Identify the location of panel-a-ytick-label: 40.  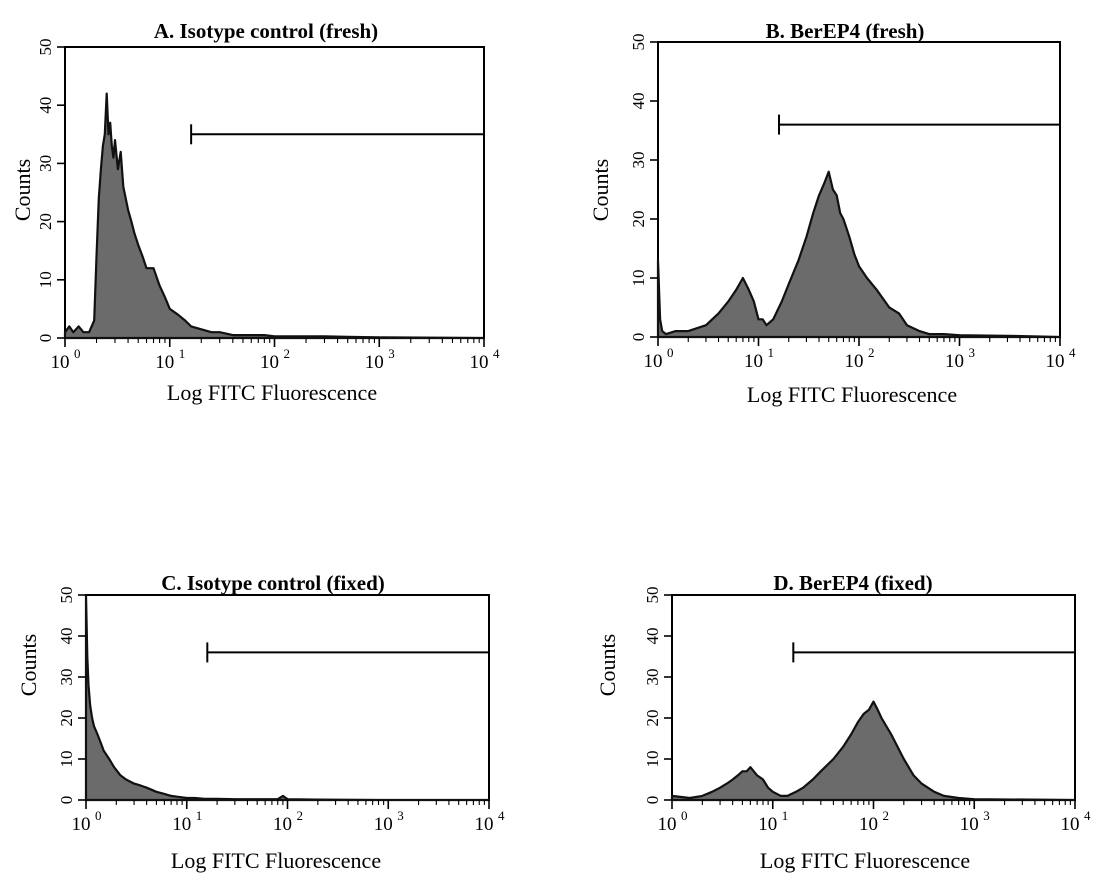
(45, 105).